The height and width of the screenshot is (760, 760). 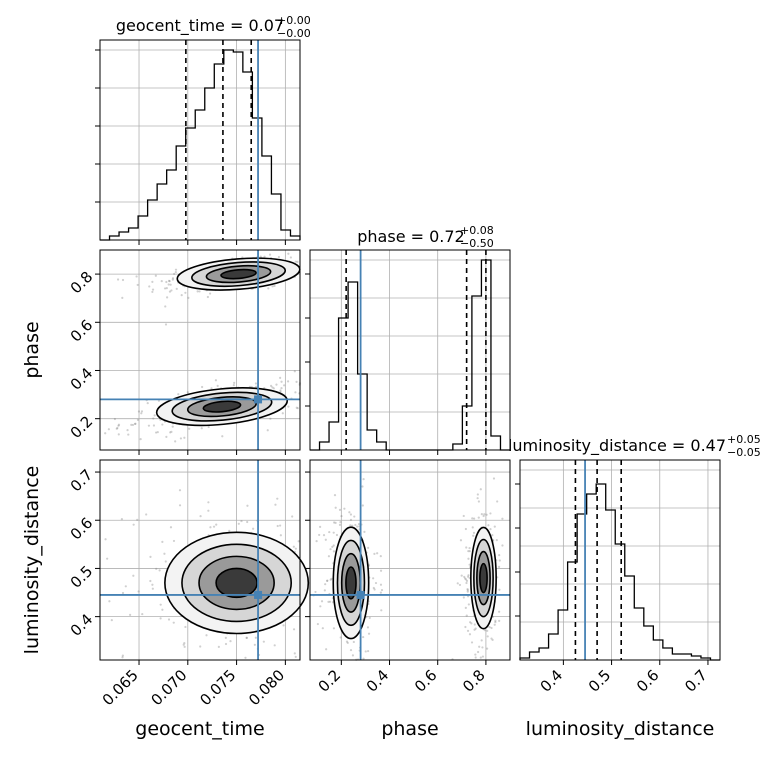 What do you see at coordinates (410, 355) in the screenshot?
I see `histogram-step` at bounding box center [410, 355].